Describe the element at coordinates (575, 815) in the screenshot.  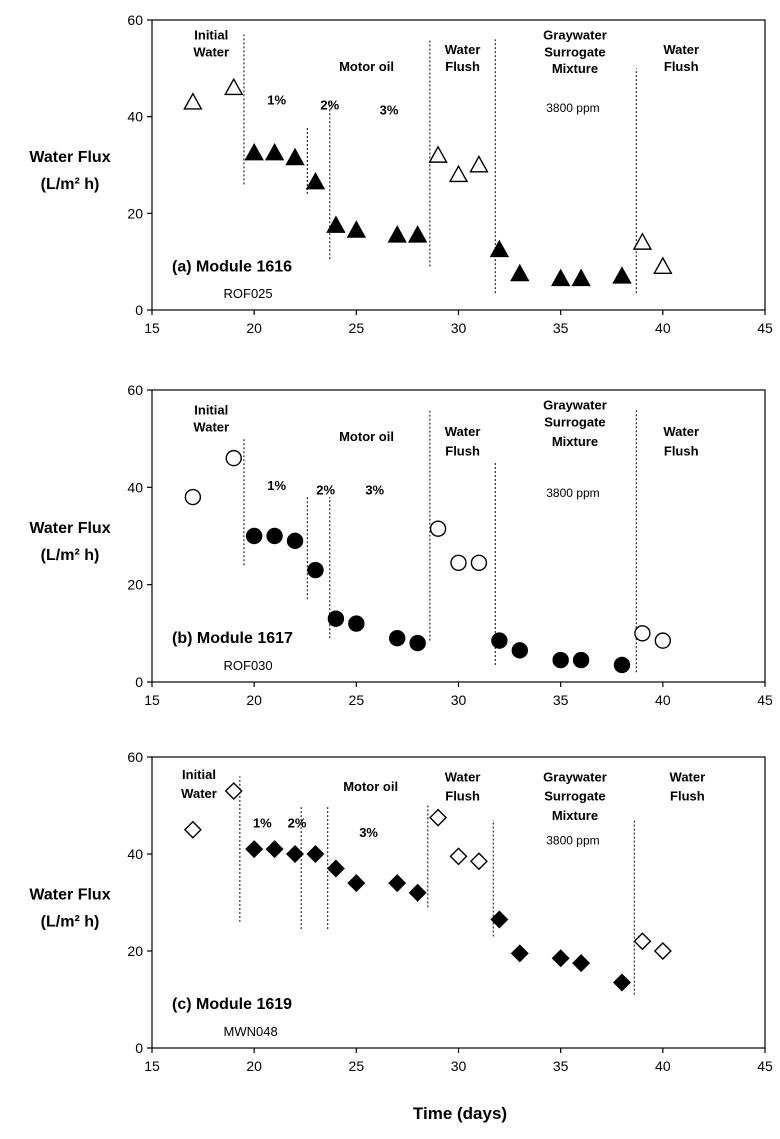
I see `phase-annotation: Mixture` at that location.